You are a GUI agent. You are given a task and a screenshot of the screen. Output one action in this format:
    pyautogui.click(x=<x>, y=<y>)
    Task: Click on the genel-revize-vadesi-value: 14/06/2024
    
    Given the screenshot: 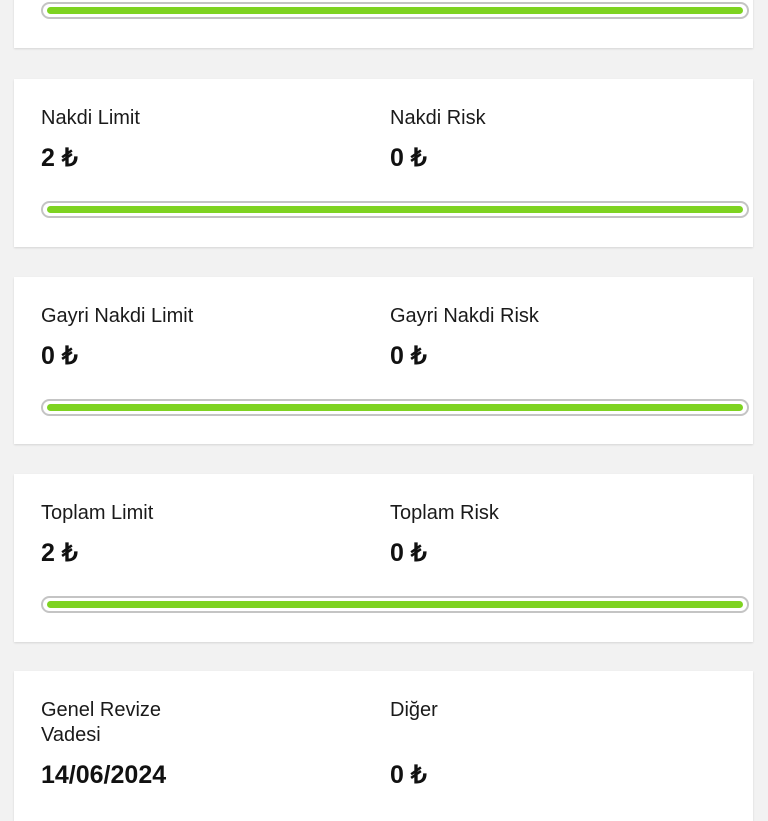 What is the action you would take?
    pyautogui.click(x=104, y=775)
    